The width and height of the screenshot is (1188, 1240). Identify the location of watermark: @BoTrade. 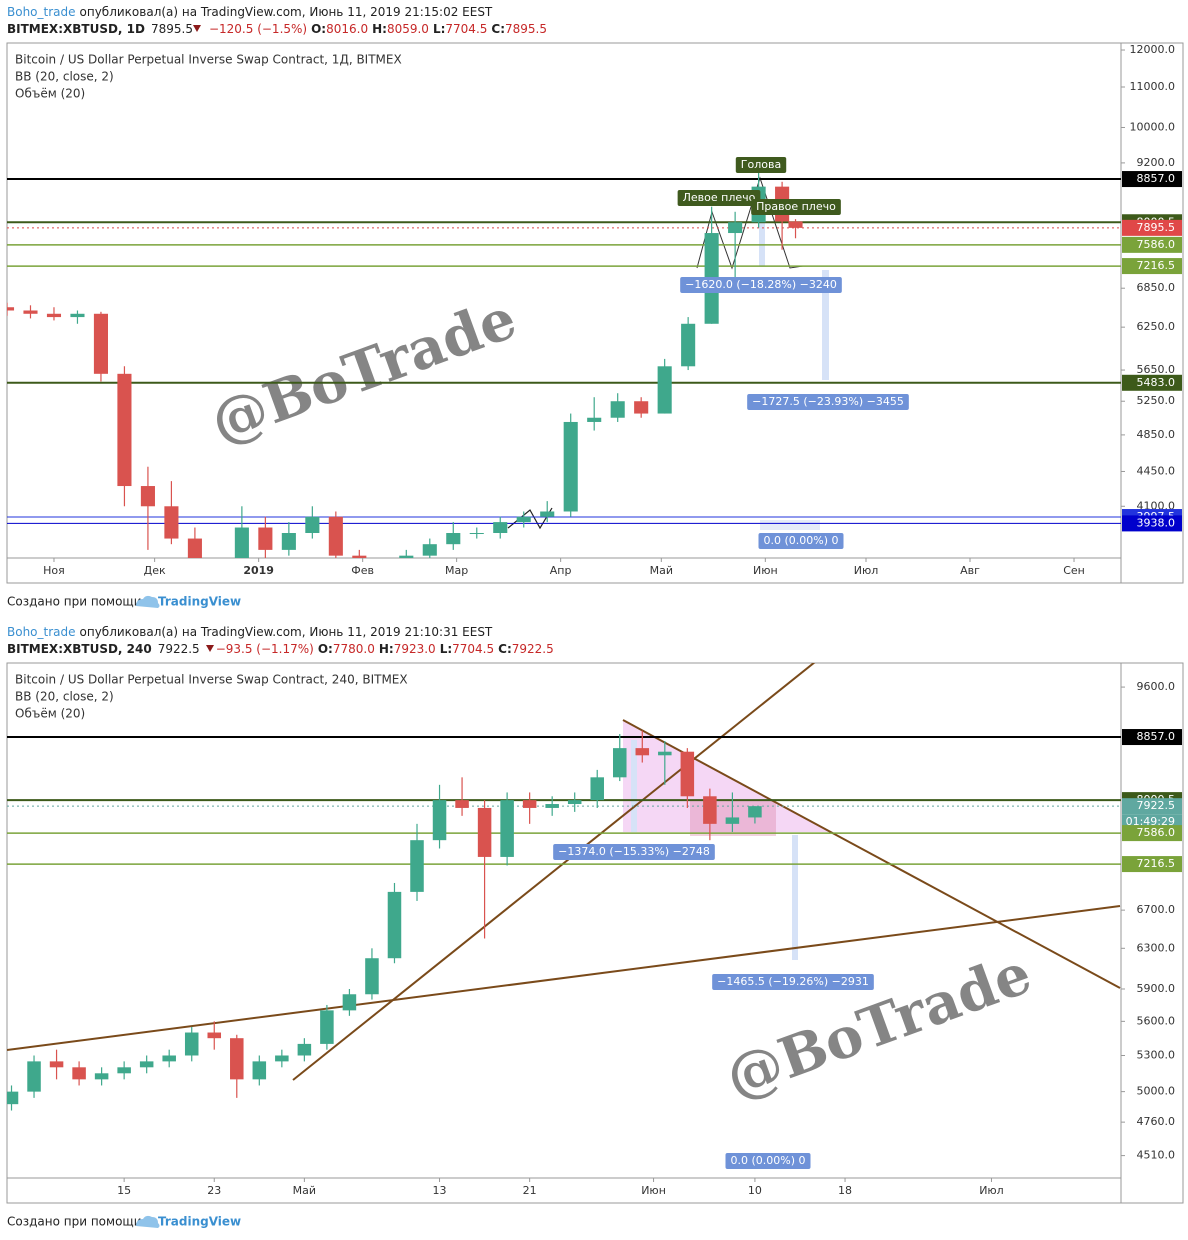
(878, 1025).